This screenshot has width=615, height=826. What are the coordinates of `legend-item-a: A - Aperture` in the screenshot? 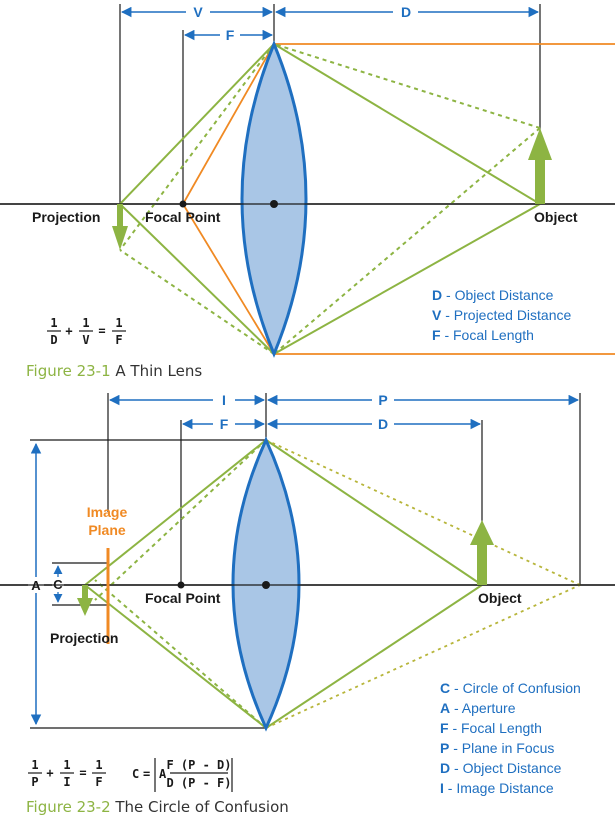 It's located at (478, 708).